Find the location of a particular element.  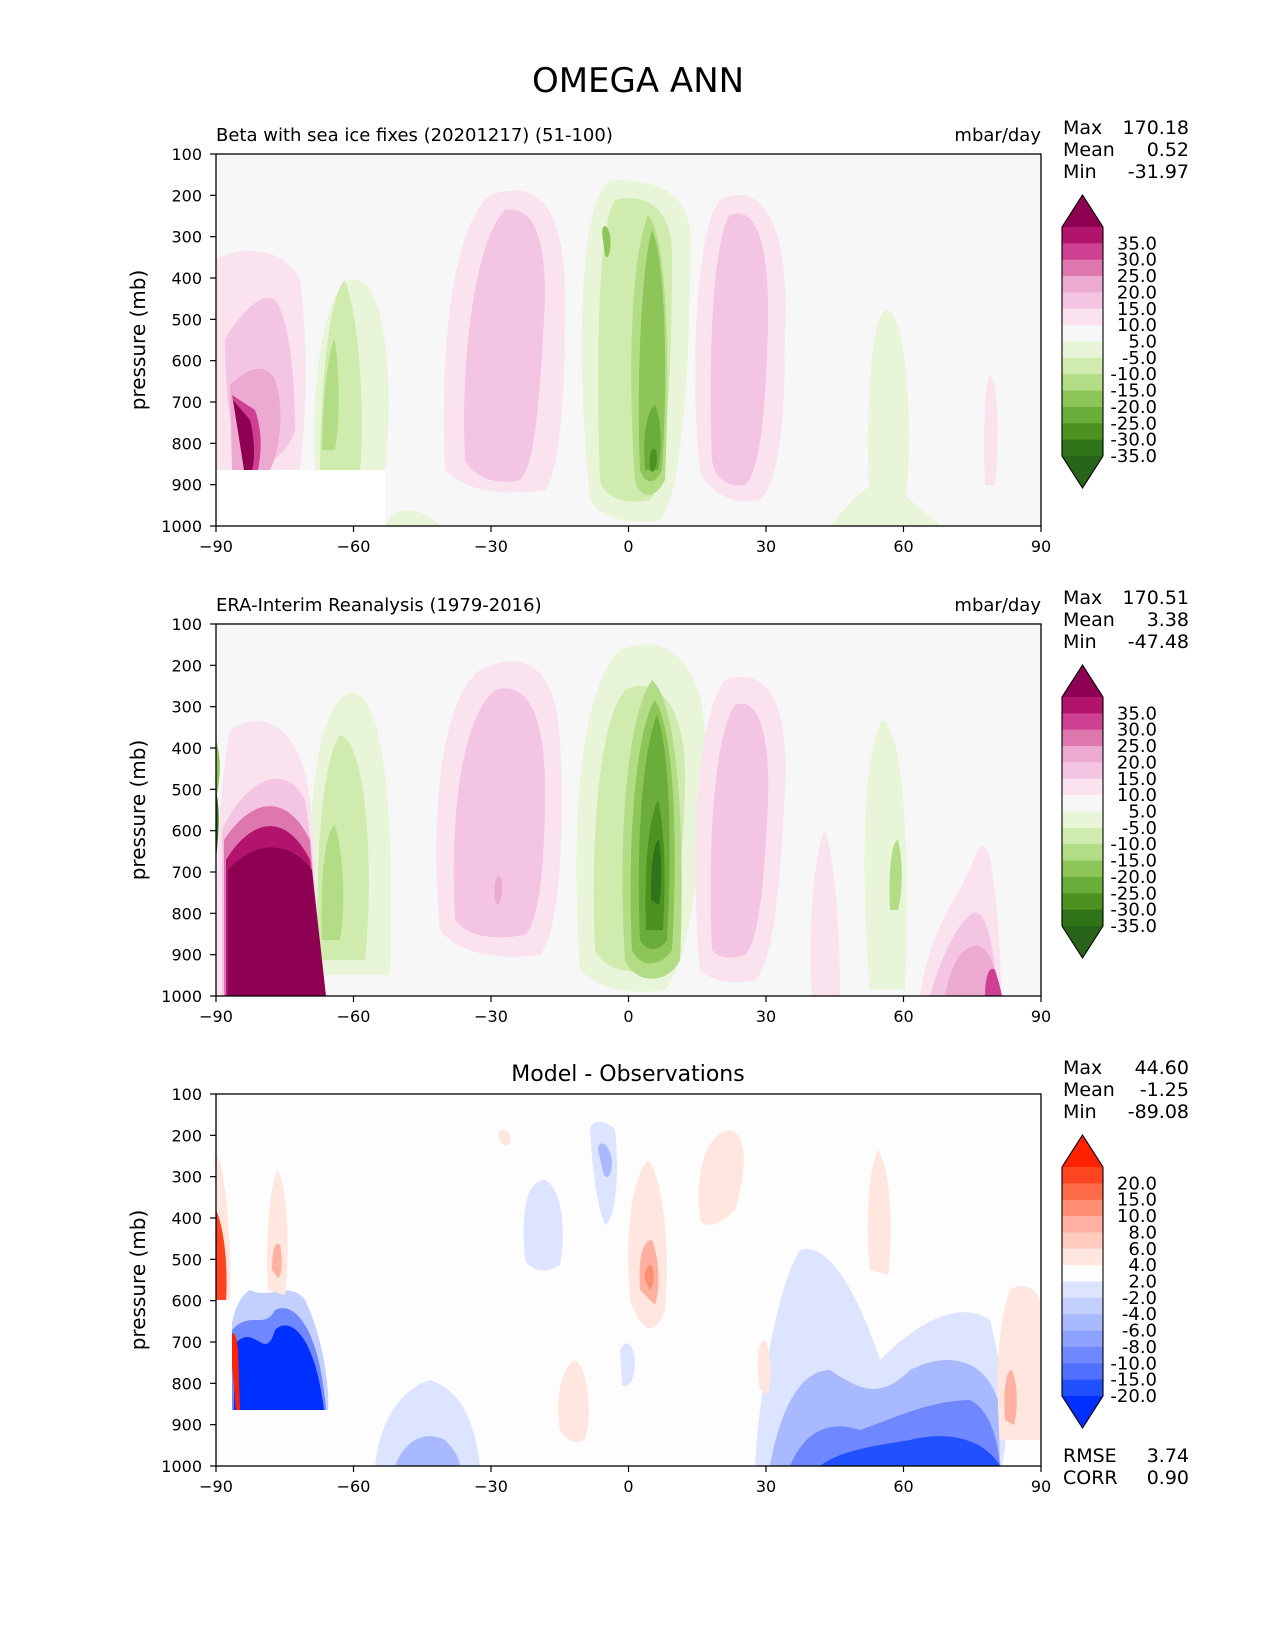

colorbar-label: -8.0 is located at coordinates (1139, 1347).